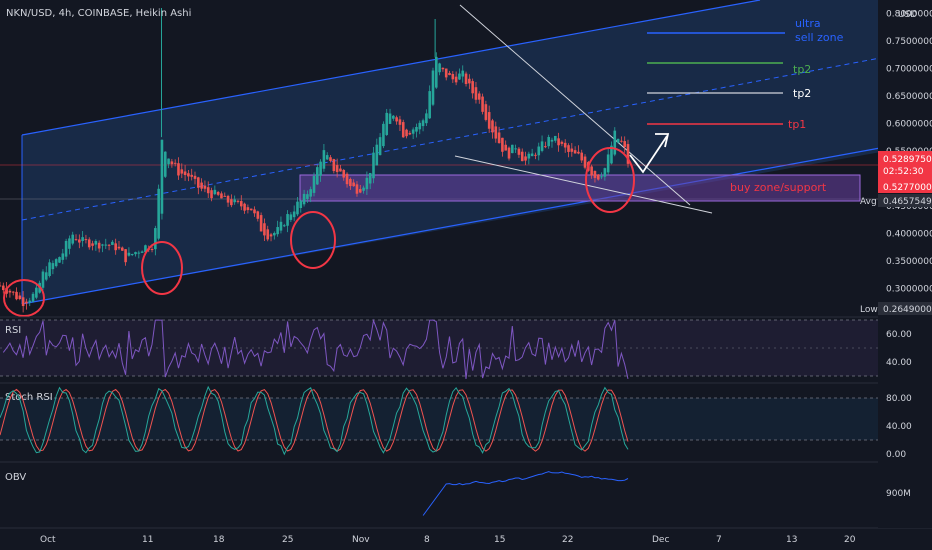 This screenshot has width=932, height=550. Describe the element at coordinates (580, 188) in the screenshot. I see `buy-zone-box` at that location.